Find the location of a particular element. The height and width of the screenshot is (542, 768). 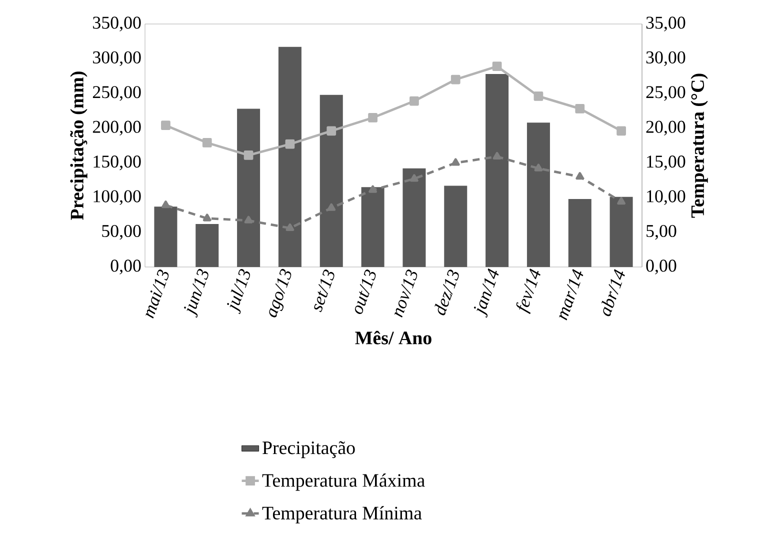

legend-label: Temperatura Máxima is located at coordinates (343, 482).